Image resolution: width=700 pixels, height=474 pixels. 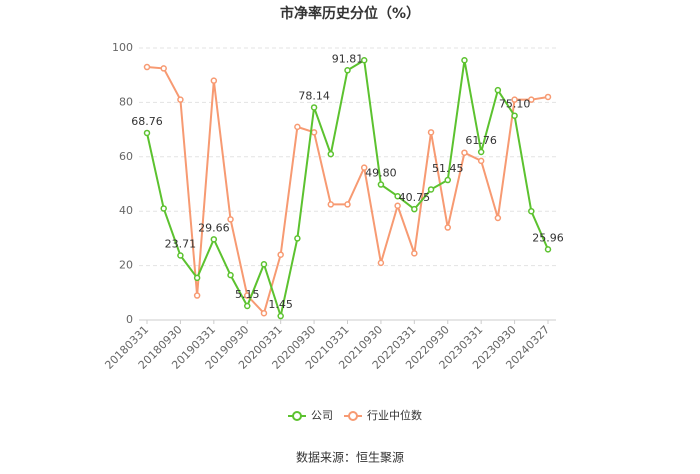 What do you see at coordinates (214, 227) in the screenshot?
I see `data-label: 29.66` at bounding box center [214, 227].